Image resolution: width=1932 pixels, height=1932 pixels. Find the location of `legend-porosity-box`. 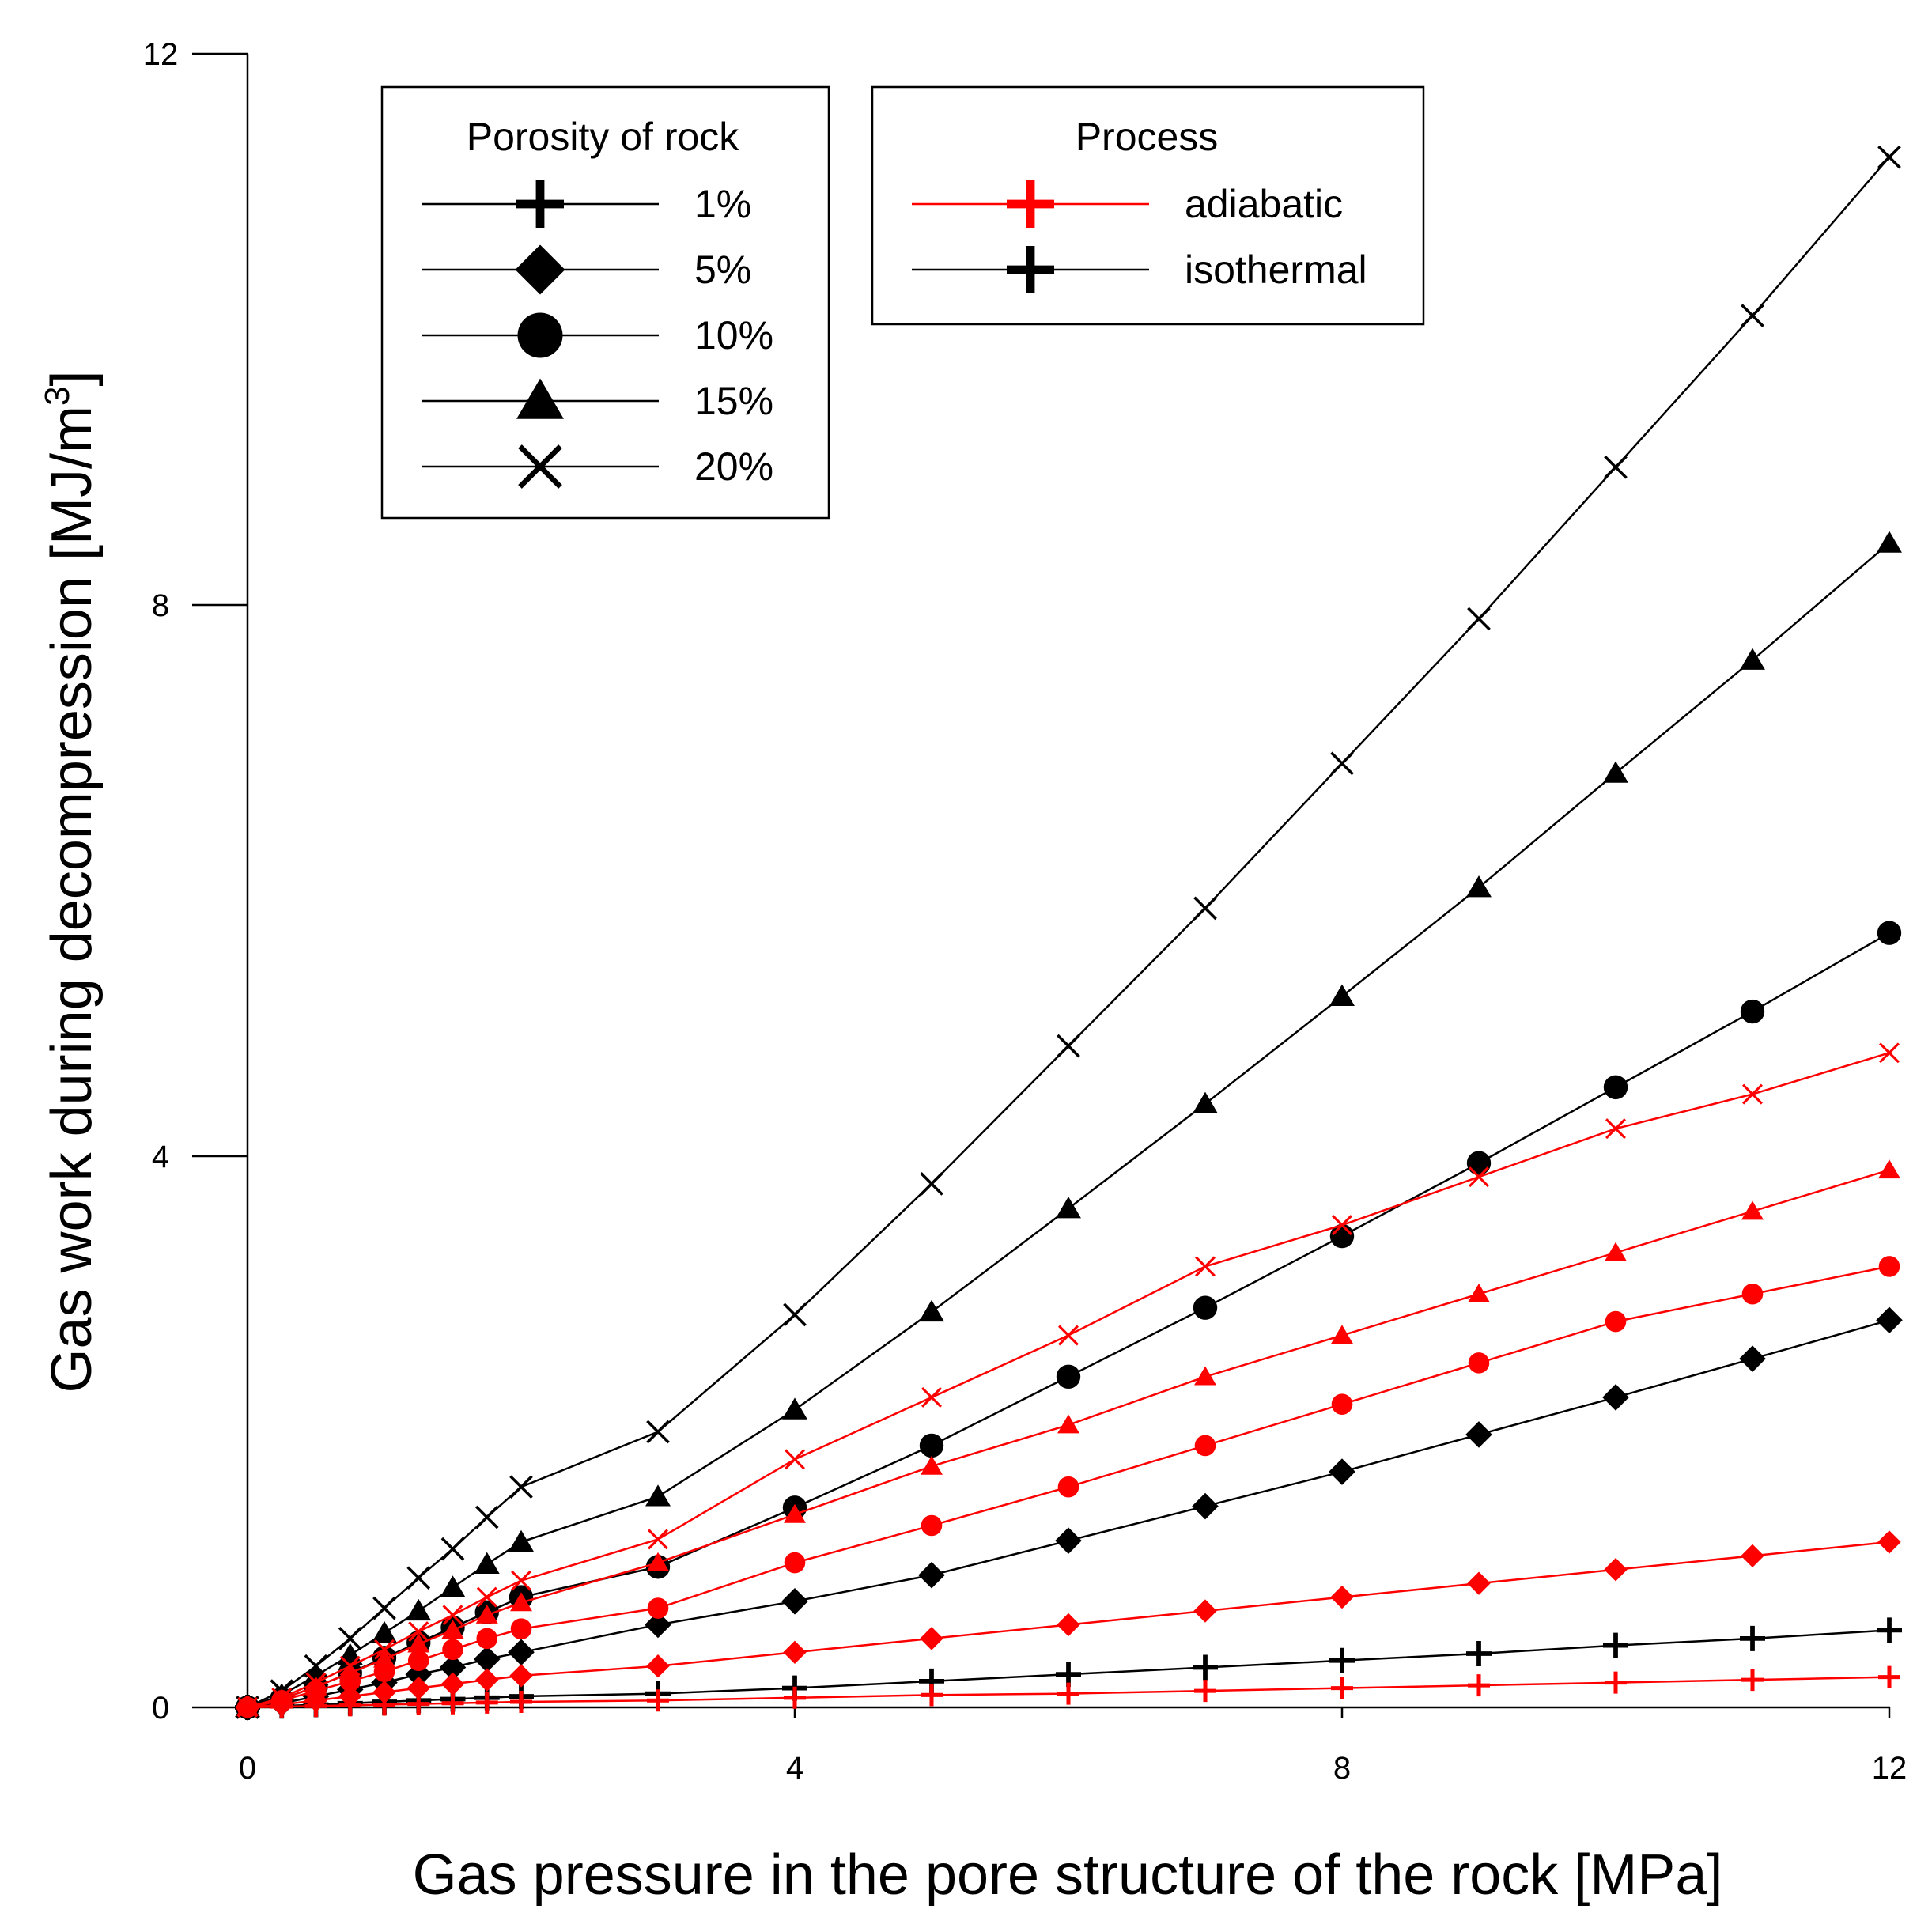

legend-porosity-box is located at coordinates (605, 302).